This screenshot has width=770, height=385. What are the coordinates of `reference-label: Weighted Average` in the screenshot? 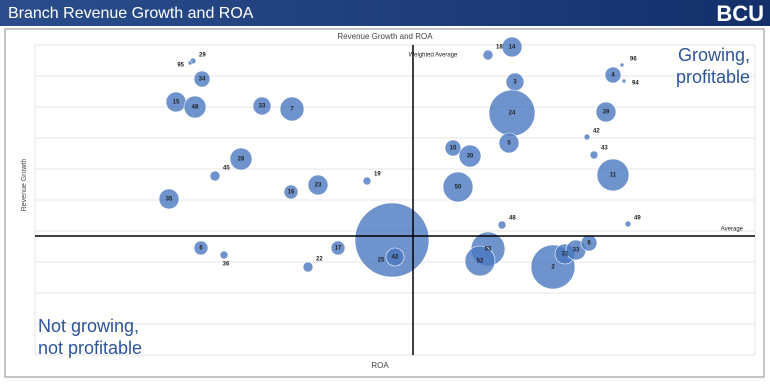 It's located at (433, 56).